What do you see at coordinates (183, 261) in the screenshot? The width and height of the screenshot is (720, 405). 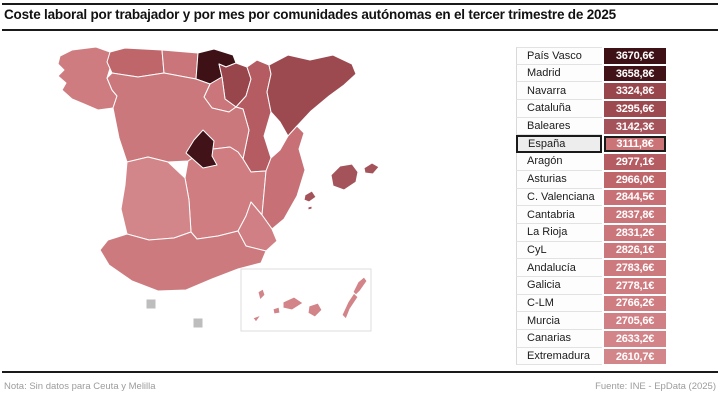 I see `map-region-andalucia` at bounding box center [183, 261].